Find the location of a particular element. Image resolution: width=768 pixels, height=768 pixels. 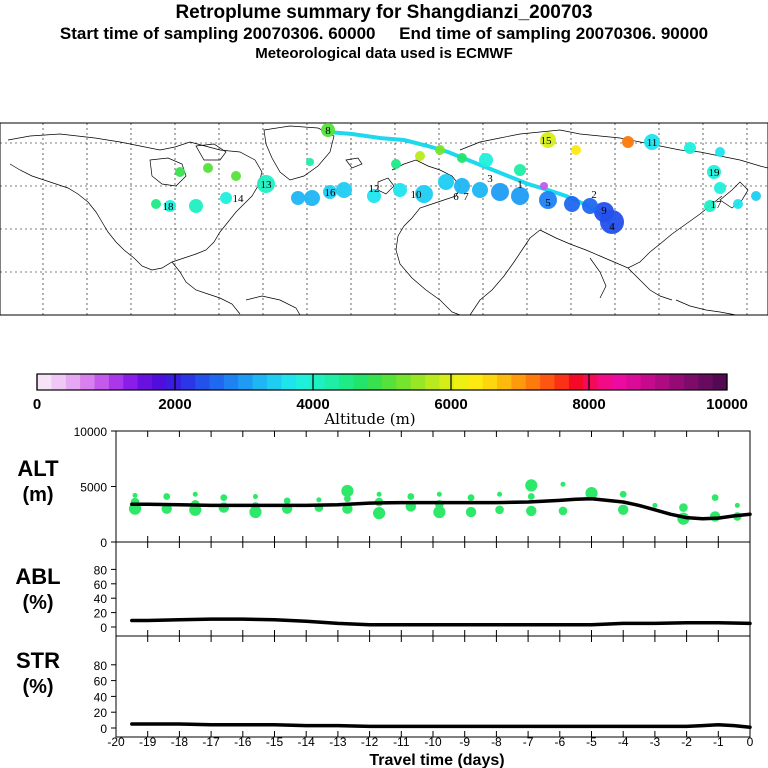

colorbar-tick-label: 10000 is located at coordinates (727, 404).